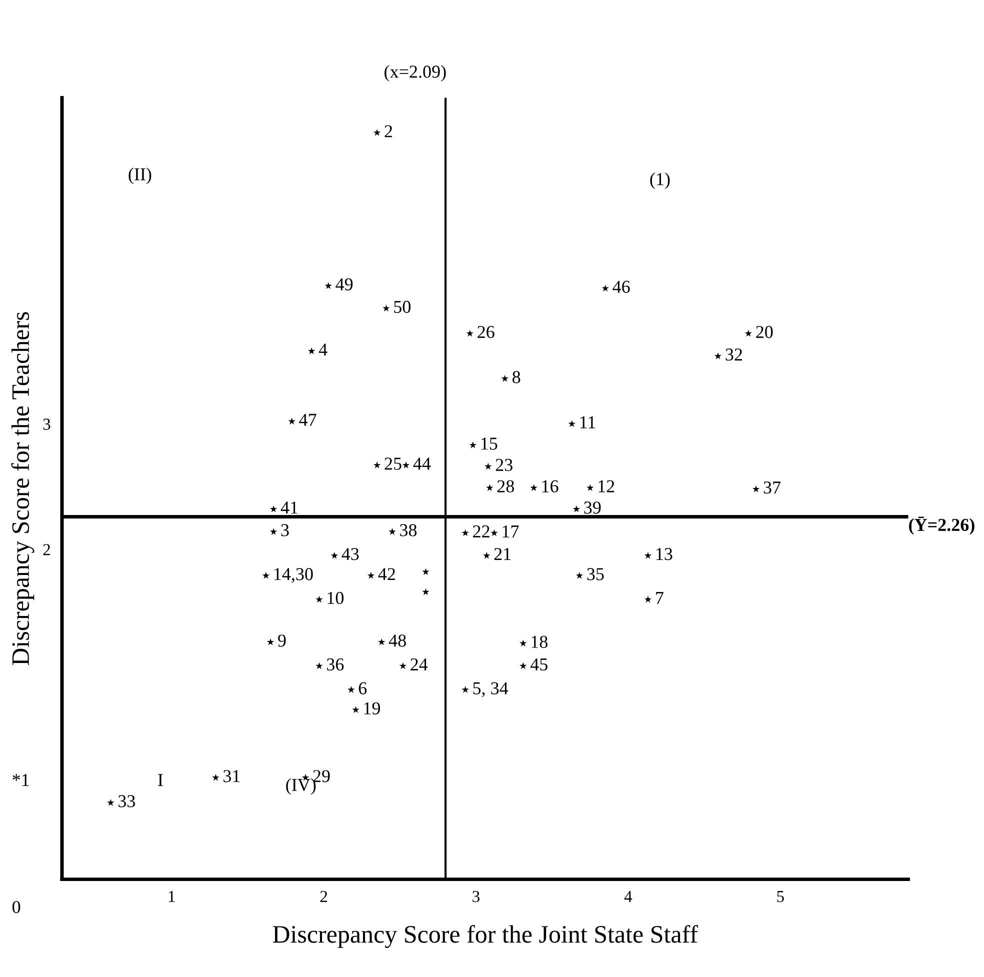 Image resolution: width=984 pixels, height=977 pixels. Describe the element at coordinates (386, 574) in the screenshot. I see `annotation: 42` at that location.